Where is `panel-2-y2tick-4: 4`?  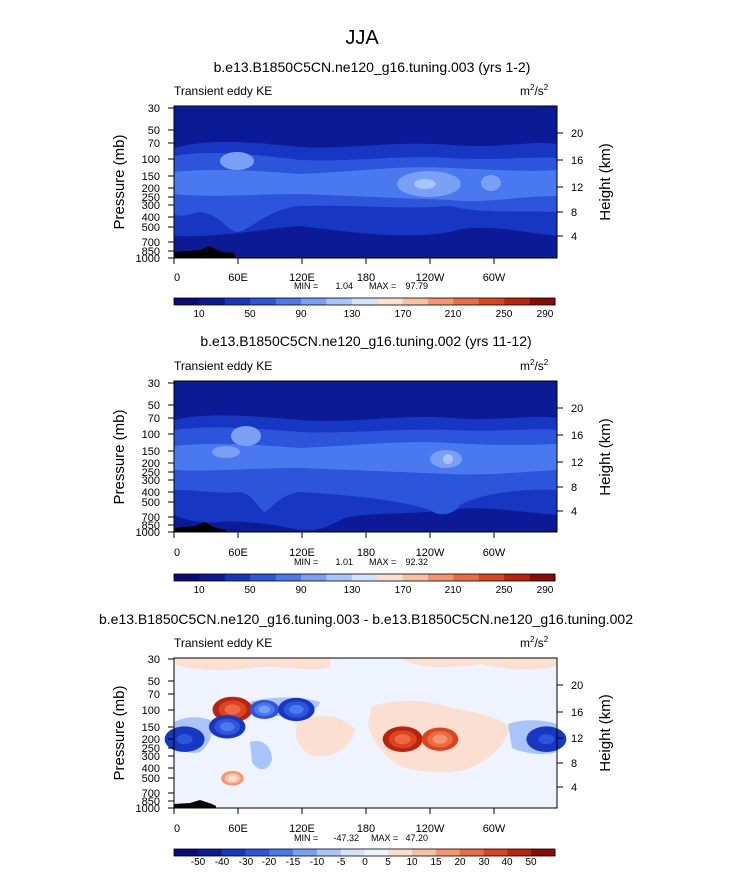 panel-2-y2tick-4: 4 is located at coordinates (574, 512).